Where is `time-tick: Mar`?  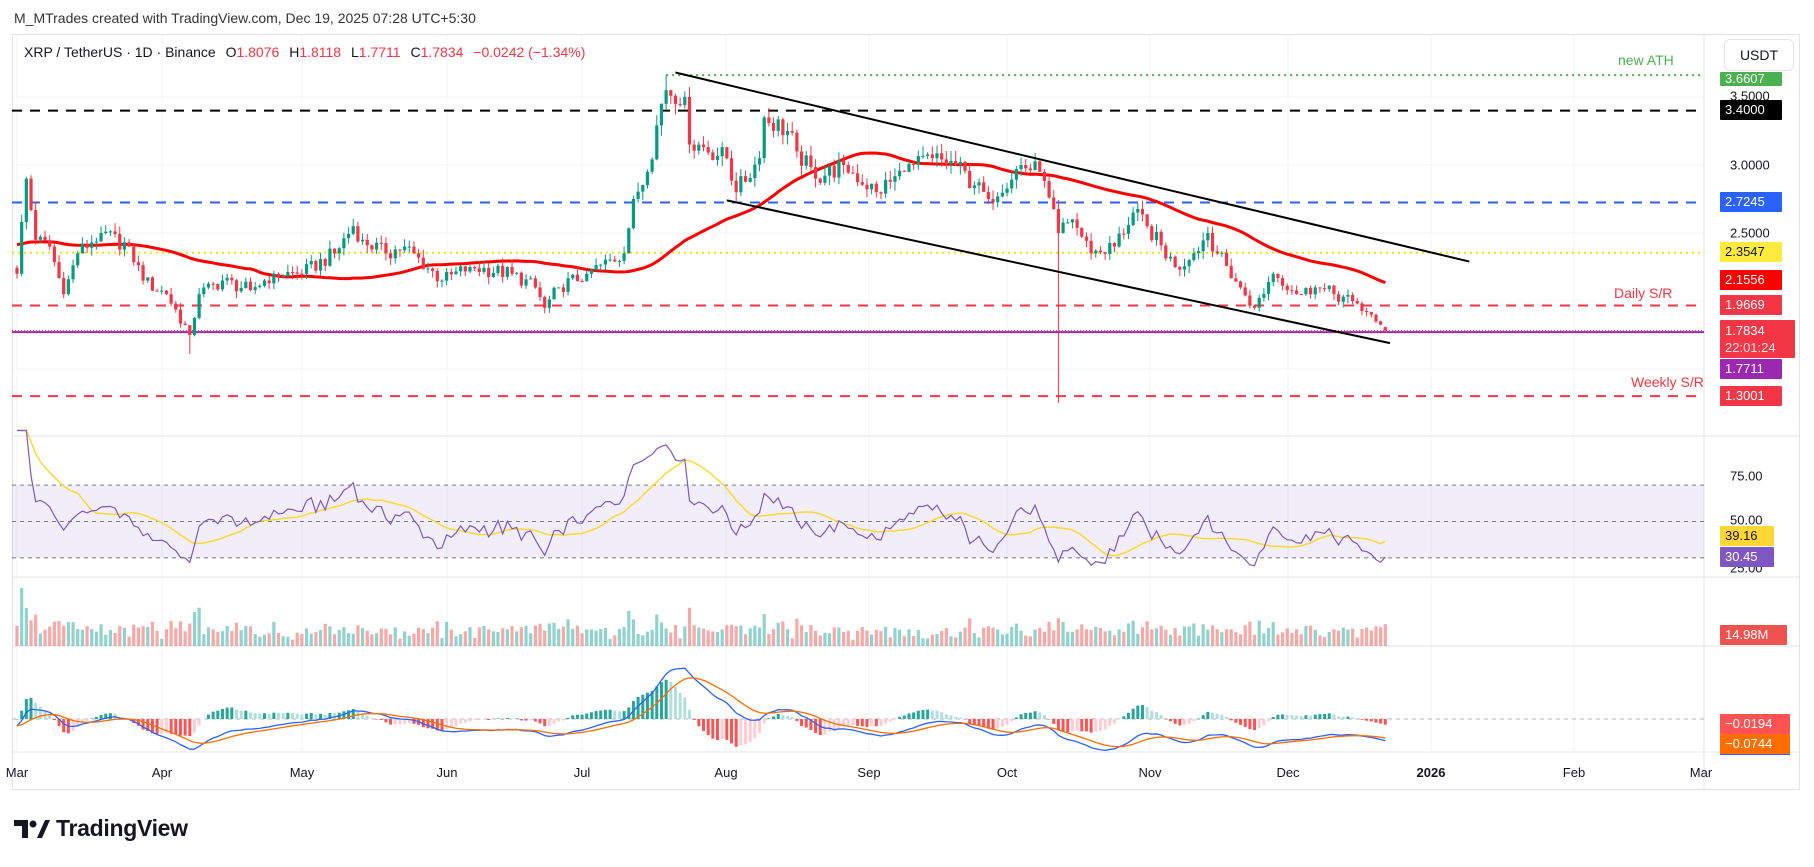
time-tick: Mar is located at coordinates (1701, 772).